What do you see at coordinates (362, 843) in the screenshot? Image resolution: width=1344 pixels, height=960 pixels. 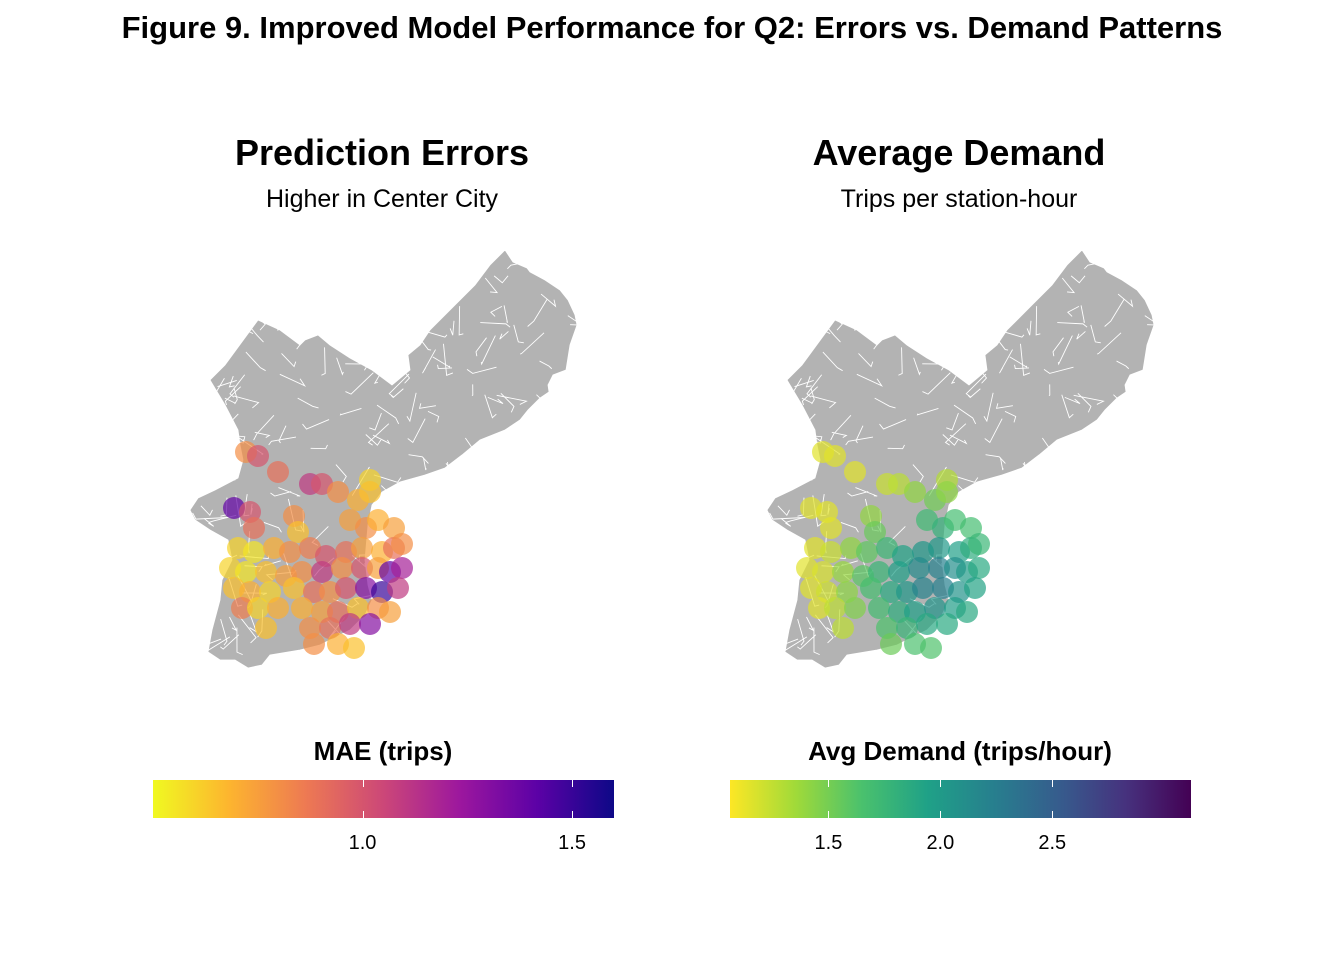 I see `colorbar-tick-label: 1.0` at bounding box center [362, 843].